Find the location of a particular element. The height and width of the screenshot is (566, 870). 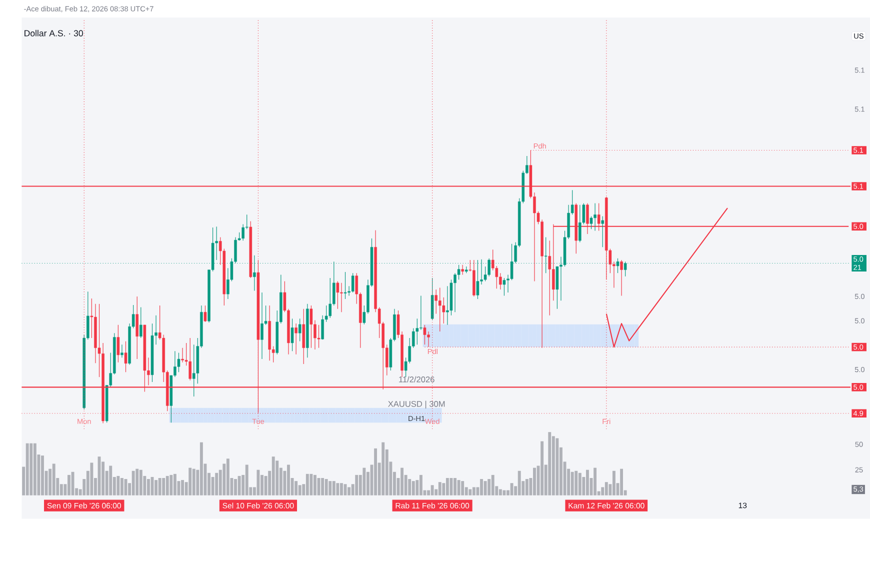

chart-subtitle: Dollar A.S. · 30 is located at coordinates (53, 33).